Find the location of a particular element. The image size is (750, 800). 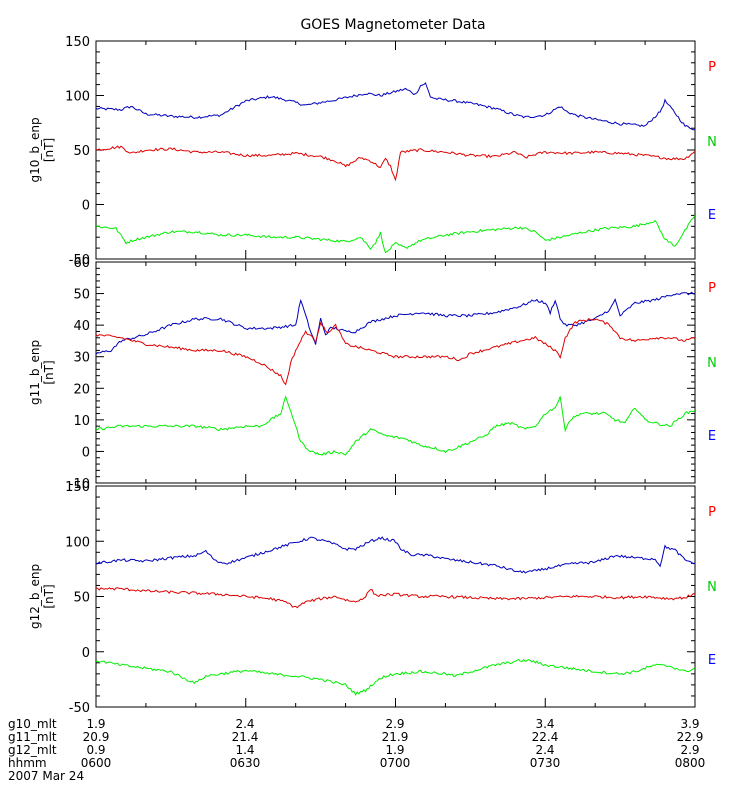

footer-value: 0730 is located at coordinates (545, 763).